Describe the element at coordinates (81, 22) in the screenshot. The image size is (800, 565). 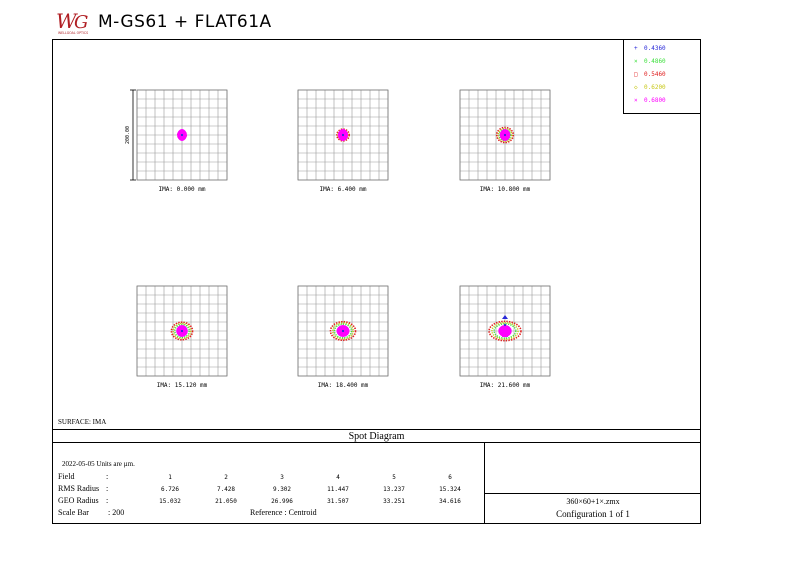
I see `svg-text: G` at that location.